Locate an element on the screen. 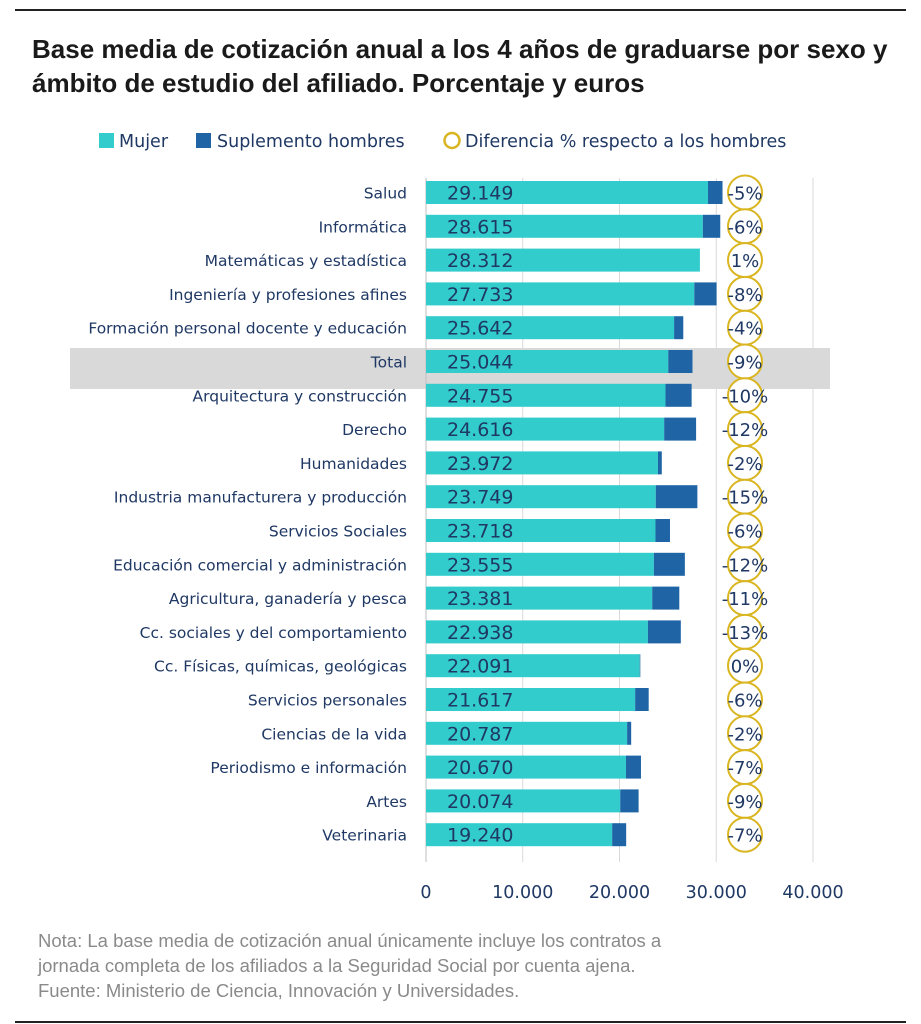  category-label: Artes is located at coordinates (386, 802).